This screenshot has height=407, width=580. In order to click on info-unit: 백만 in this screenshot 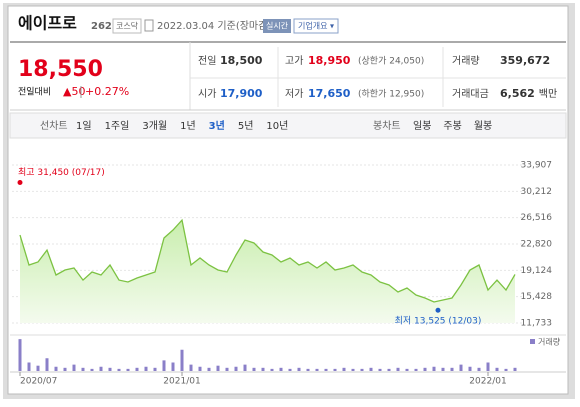, I will do `click(548, 94)`.